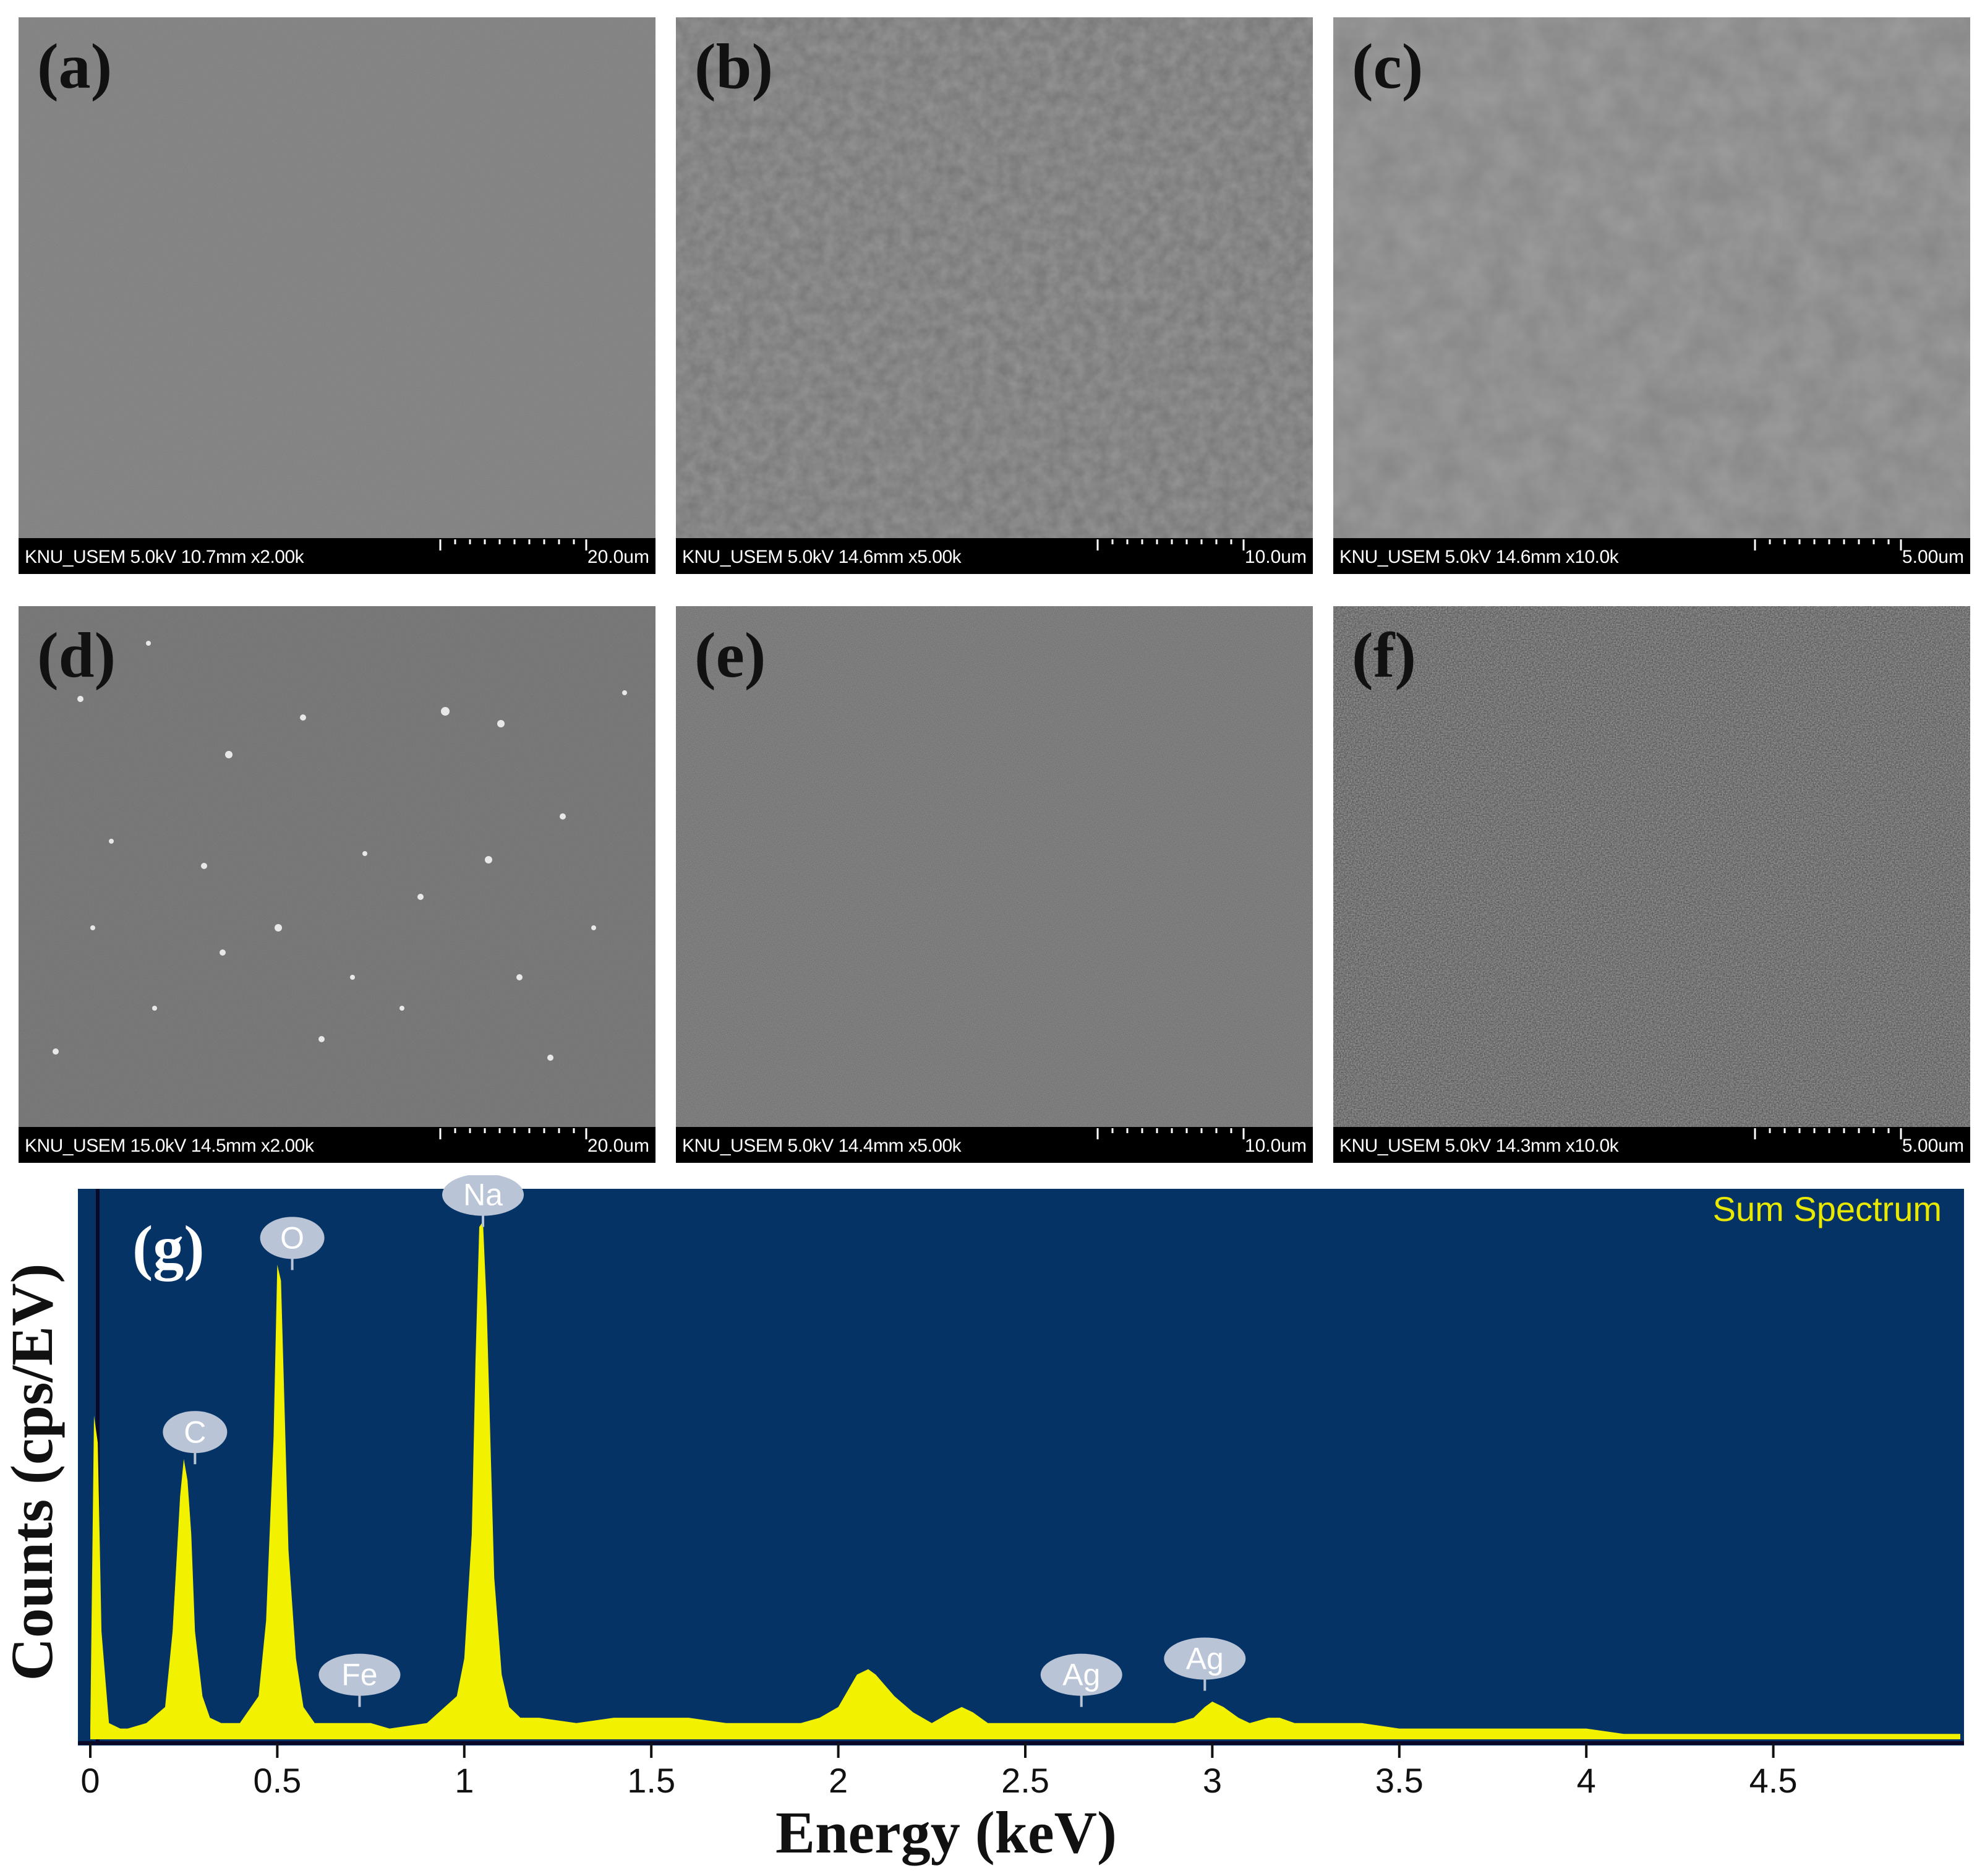 The width and height of the screenshot is (1977, 1876). Describe the element at coordinates (168, 1247) in the screenshot. I see `panel-label-g: (g)` at that location.